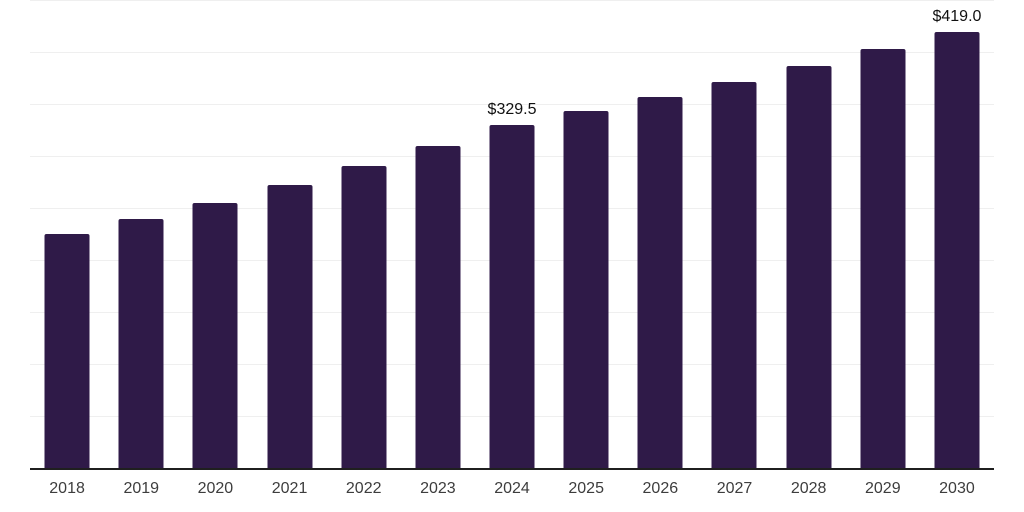 The image size is (1024, 512). I want to click on bar-group-2021, so click(289, 234).